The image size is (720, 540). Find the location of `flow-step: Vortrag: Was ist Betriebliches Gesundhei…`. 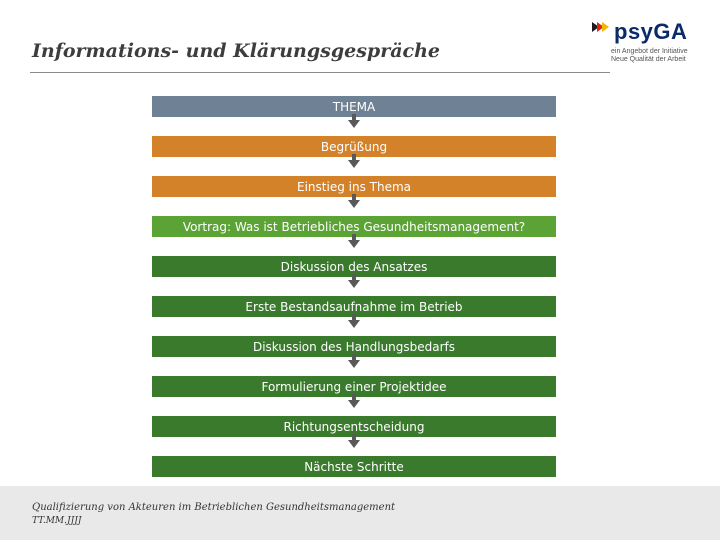

flow-step: Vortrag: Was ist Betriebliches Gesundhei… is located at coordinates (354, 226).